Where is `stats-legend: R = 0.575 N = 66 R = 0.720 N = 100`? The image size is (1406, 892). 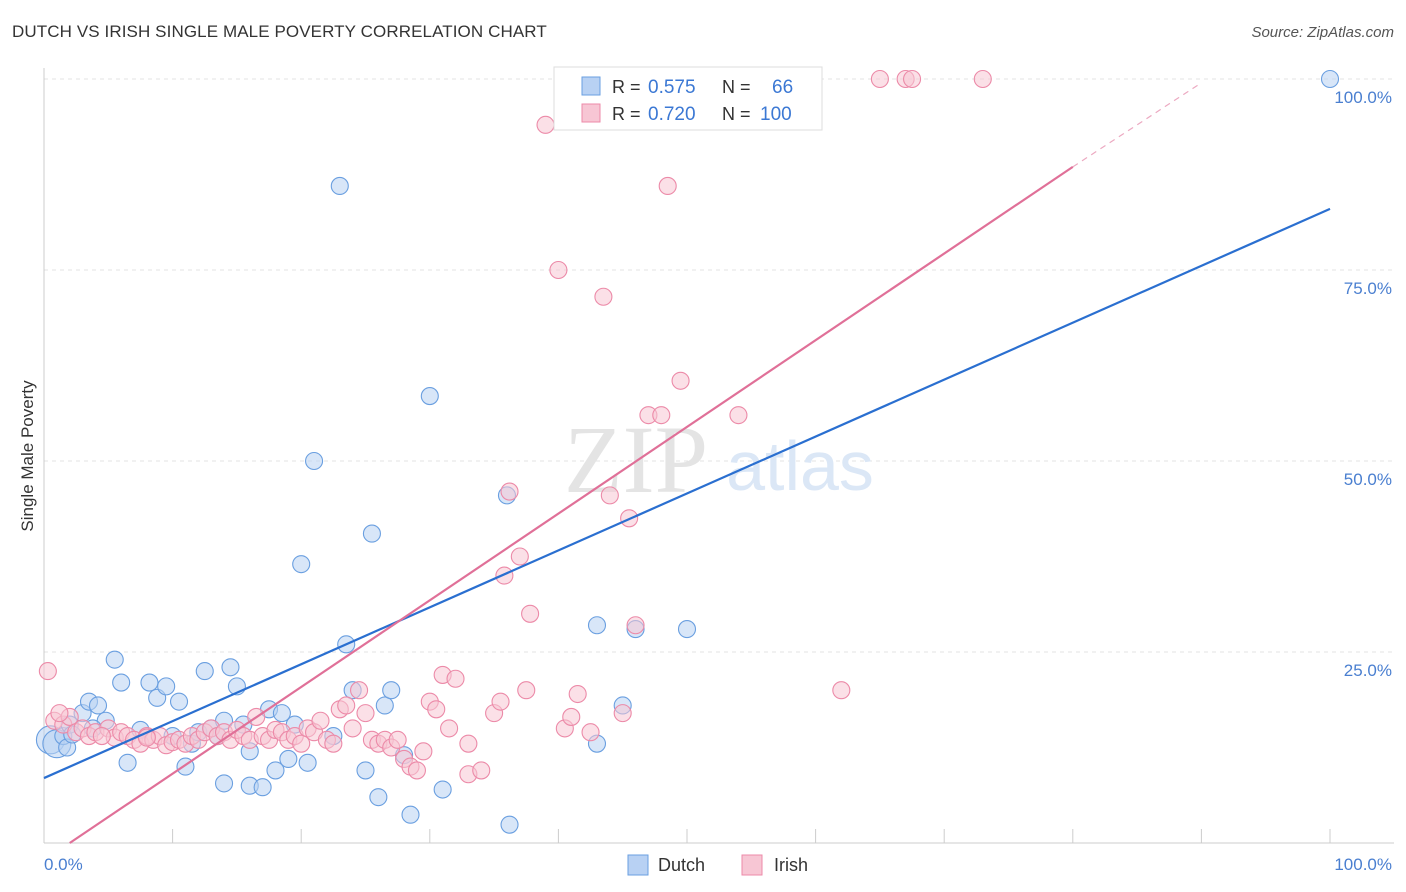 stats-legend: R = 0.575 N = 66 R = 0.720 N = 100 is located at coordinates (688, 98).